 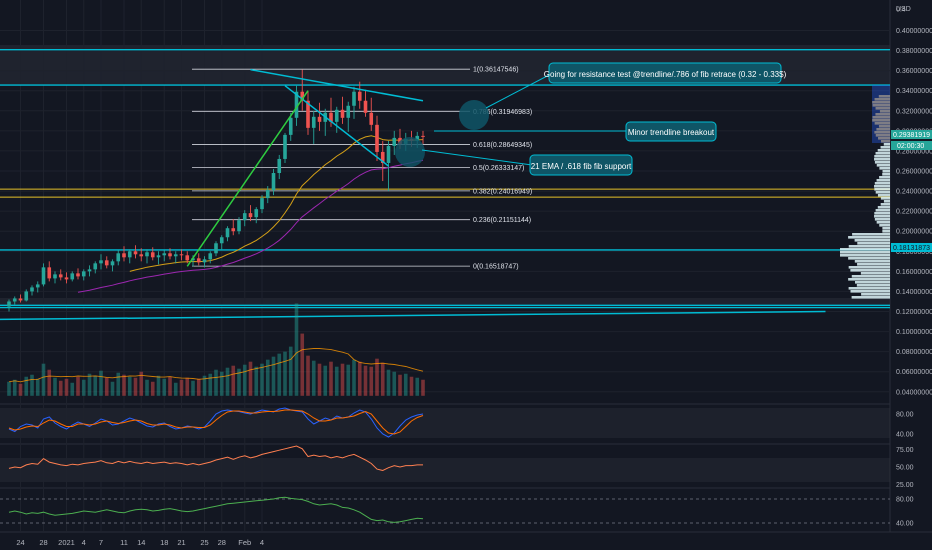 What do you see at coordinates (514, 156) in the screenshot?
I see `annotation-support: 21 EMA / .618 fib fib support` at bounding box center [514, 156].